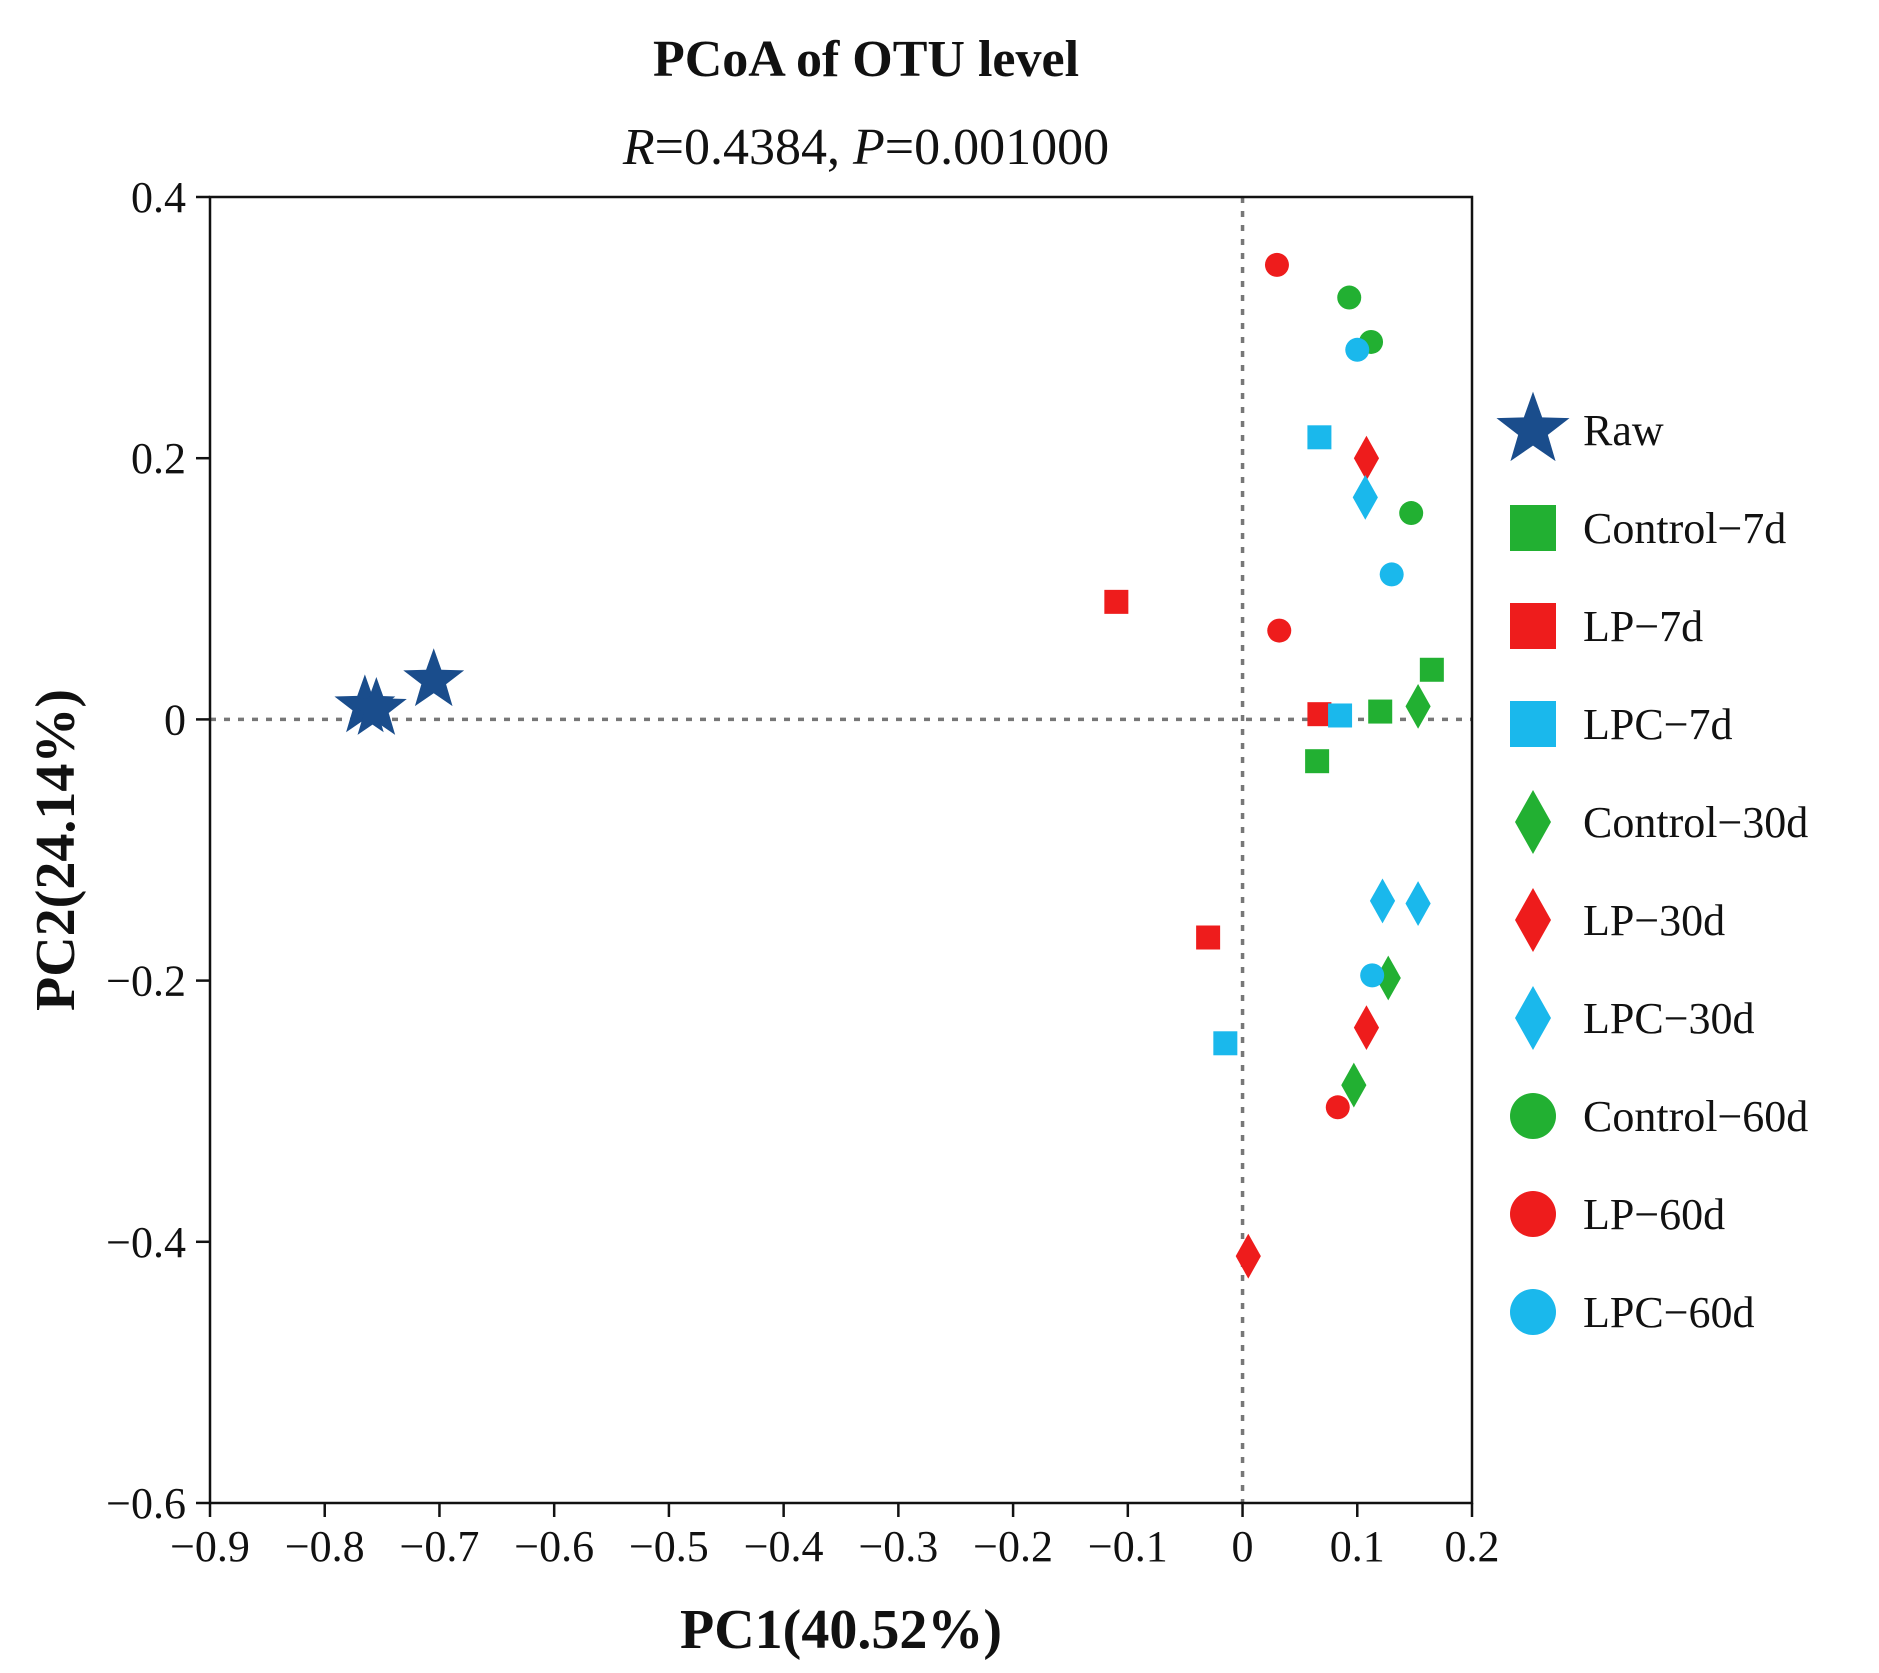 The height and width of the screenshot is (1673, 1879). Describe the element at coordinates (1669, 1312) in the screenshot. I see `legend-label: LPC−60d` at that location.